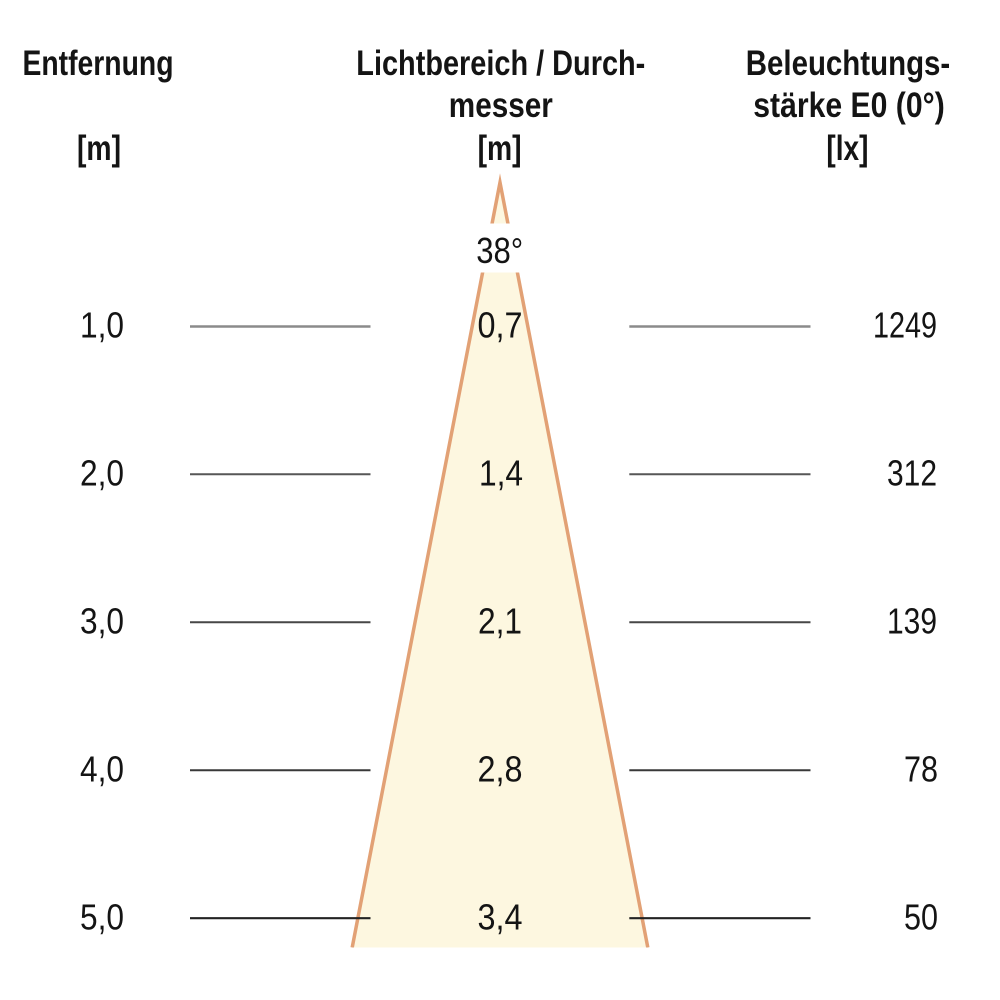 The height and width of the screenshot is (1000, 1000). I want to click on svg-text: 3,4, so click(500, 916).